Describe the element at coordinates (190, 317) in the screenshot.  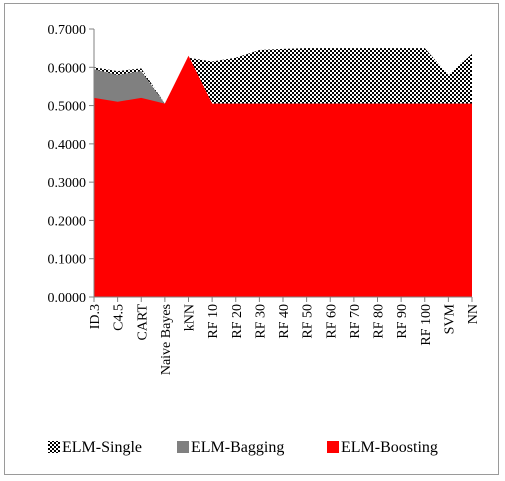
I see `x-tick-label: kNN` at that location.